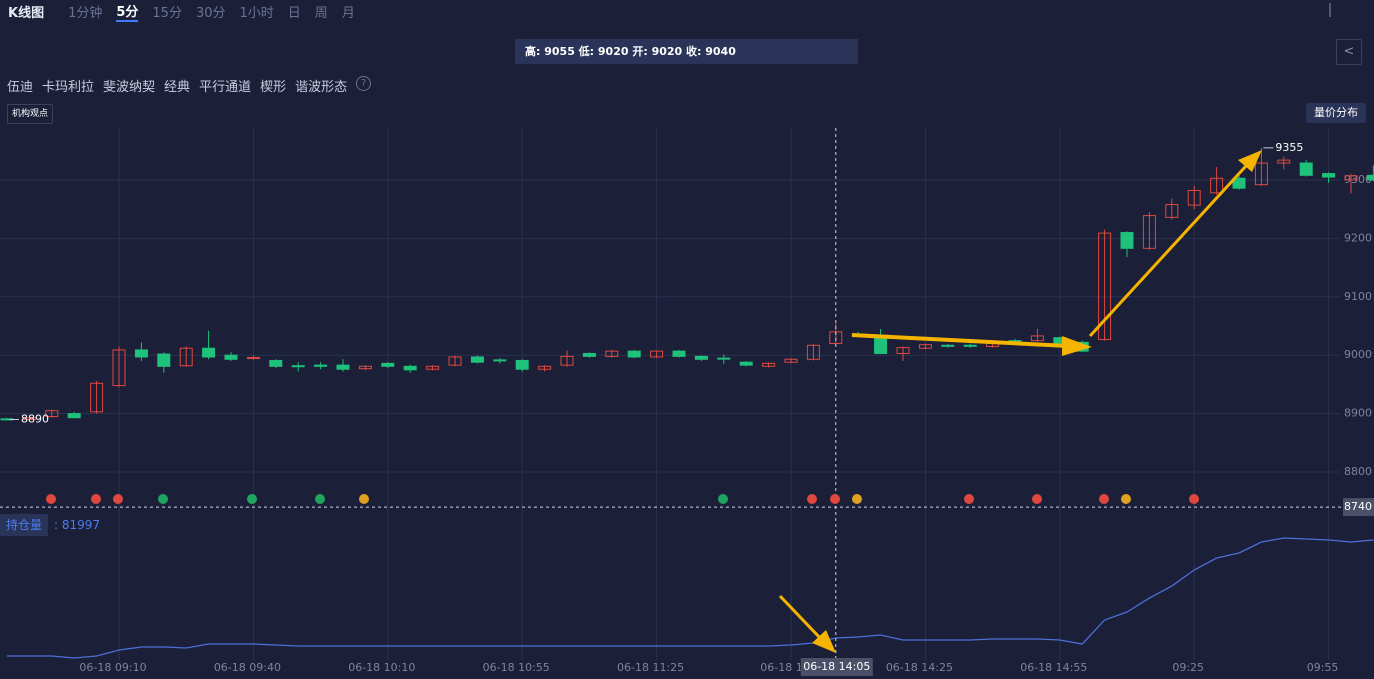  What do you see at coordinates (1358, 296) in the screenshot?
I see `y-tick-label: 9100` at bounding box center [1358, 296].